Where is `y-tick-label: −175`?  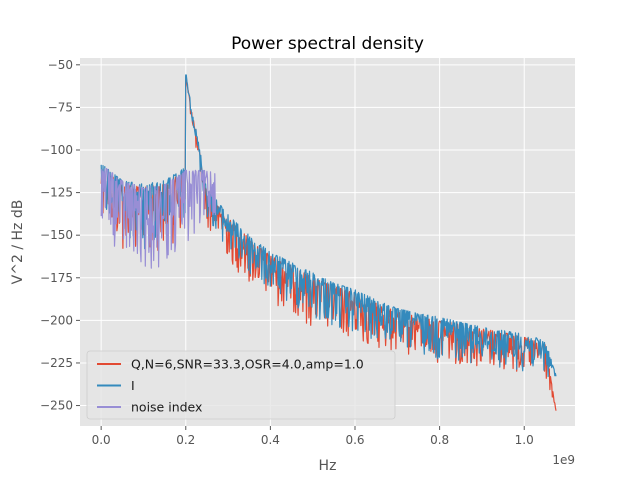 y-tick-label: −175 is located at coordinates (56, 278).